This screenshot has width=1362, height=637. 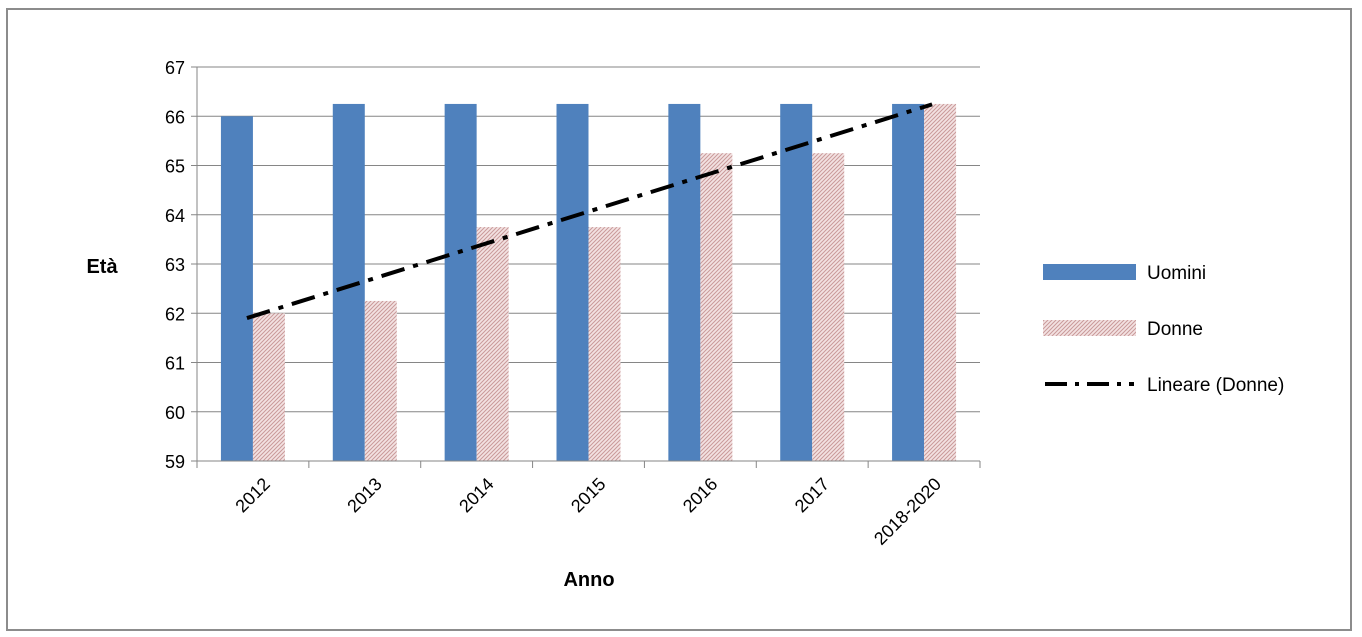 What do you see at coordinates (175, 167) in the screenshot?
I see `y-tick-label-65: 65` at bounding box center [175, 167].